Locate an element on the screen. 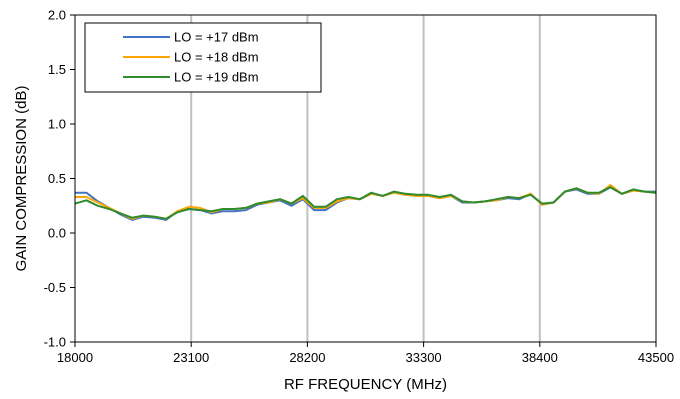 This screenshot has width=680, height=399. x-tick-label: 43500 is located at coordinates (656, 357).